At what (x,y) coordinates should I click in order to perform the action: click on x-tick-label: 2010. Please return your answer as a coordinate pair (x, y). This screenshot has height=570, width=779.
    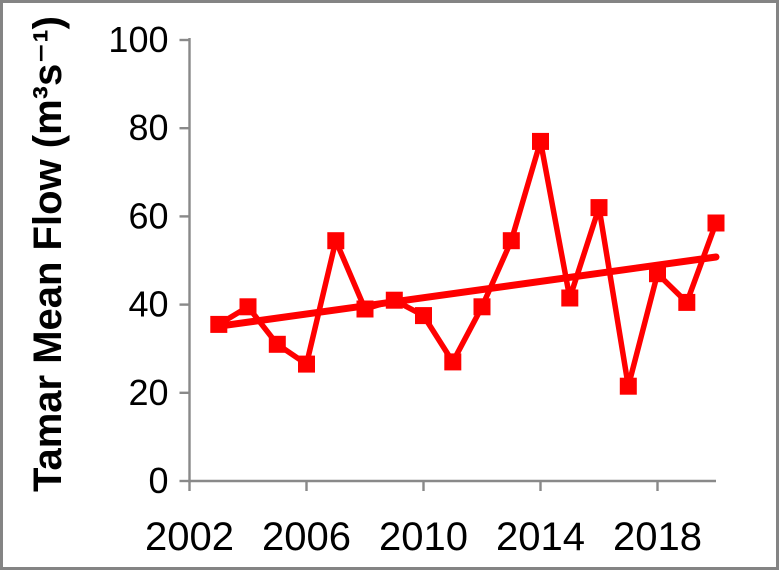
    Looking at the image, I should click on (423, 537).